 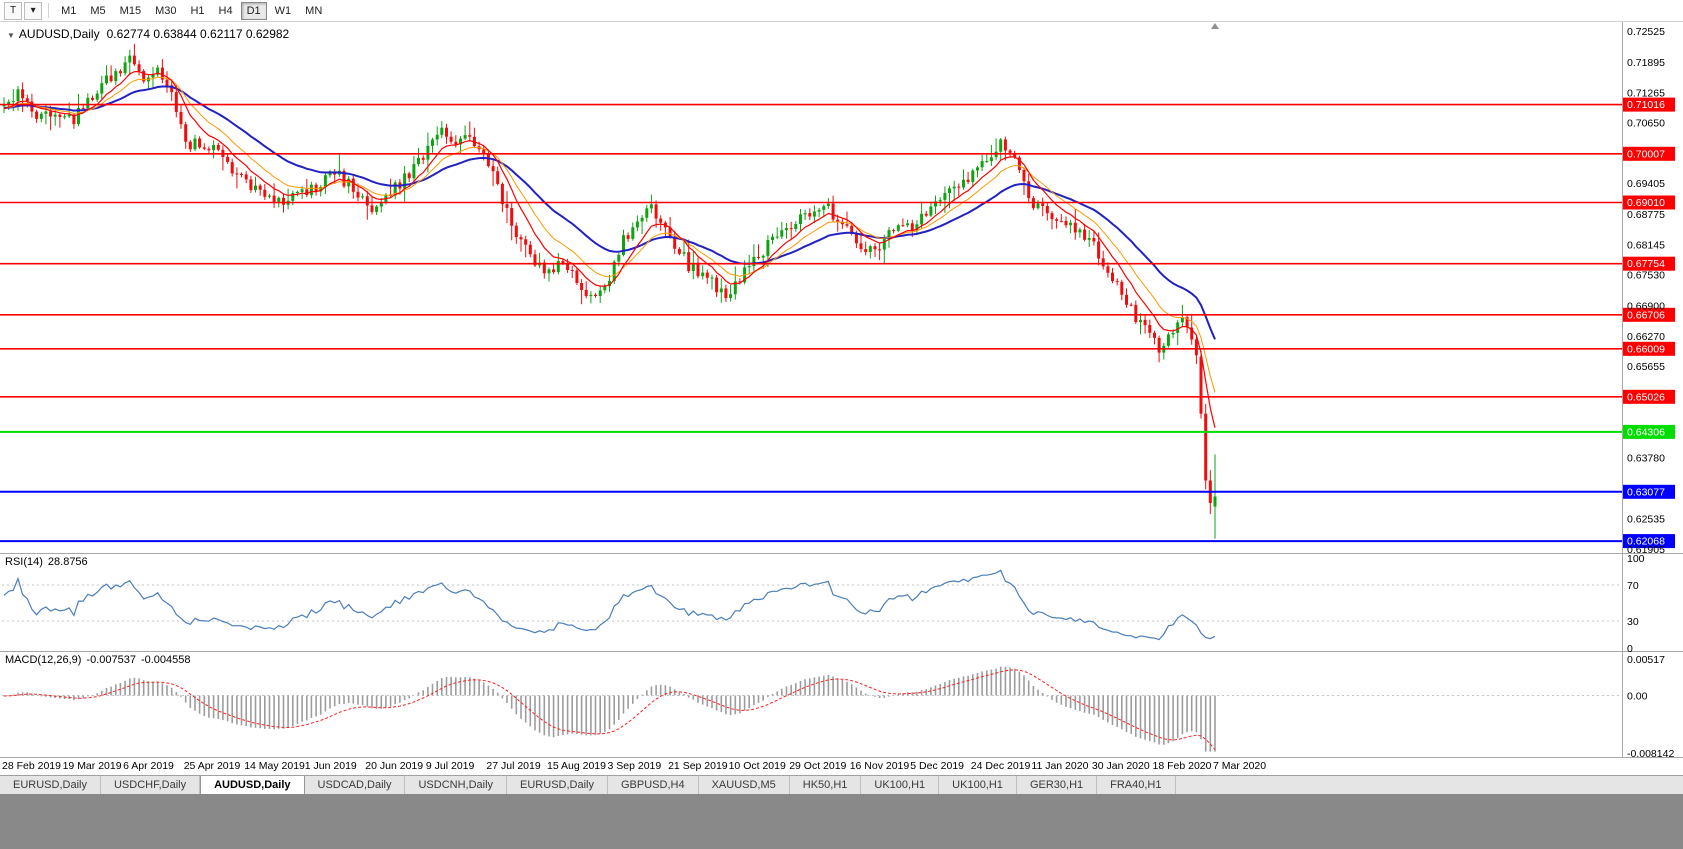 What do you see at coordinates (1001, 766) in the screenshot?
I see `time-axis-label: 24 Dec 2019` at bounding box center [1001, 766].